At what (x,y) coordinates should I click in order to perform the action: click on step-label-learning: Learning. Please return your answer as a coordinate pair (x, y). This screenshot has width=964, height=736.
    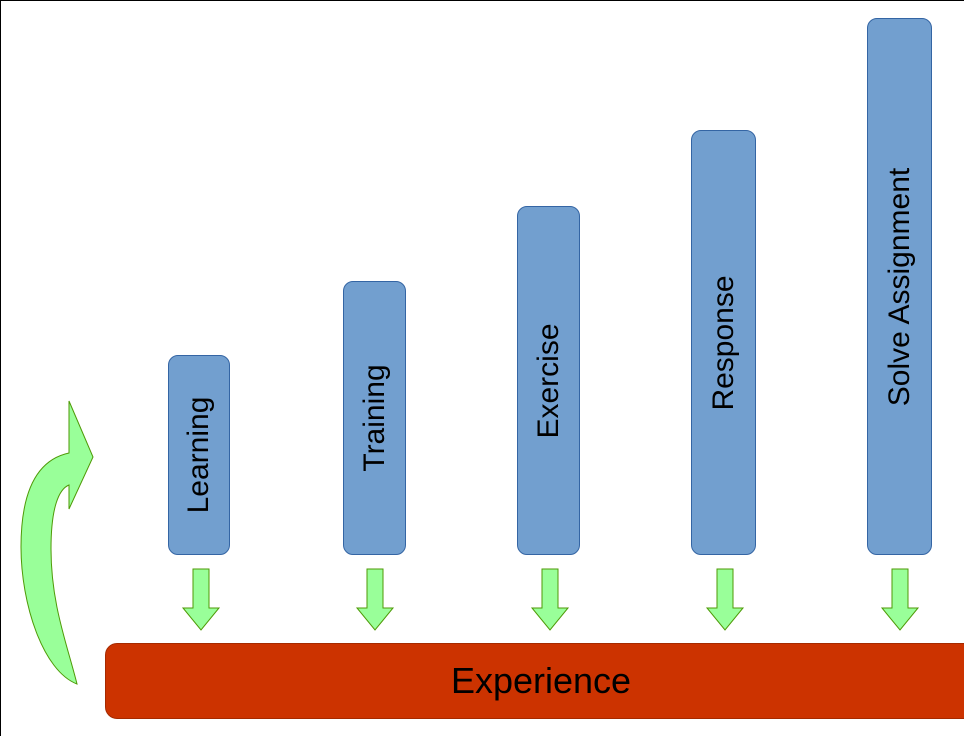
    Looking at the image, I should click on (198, 455).